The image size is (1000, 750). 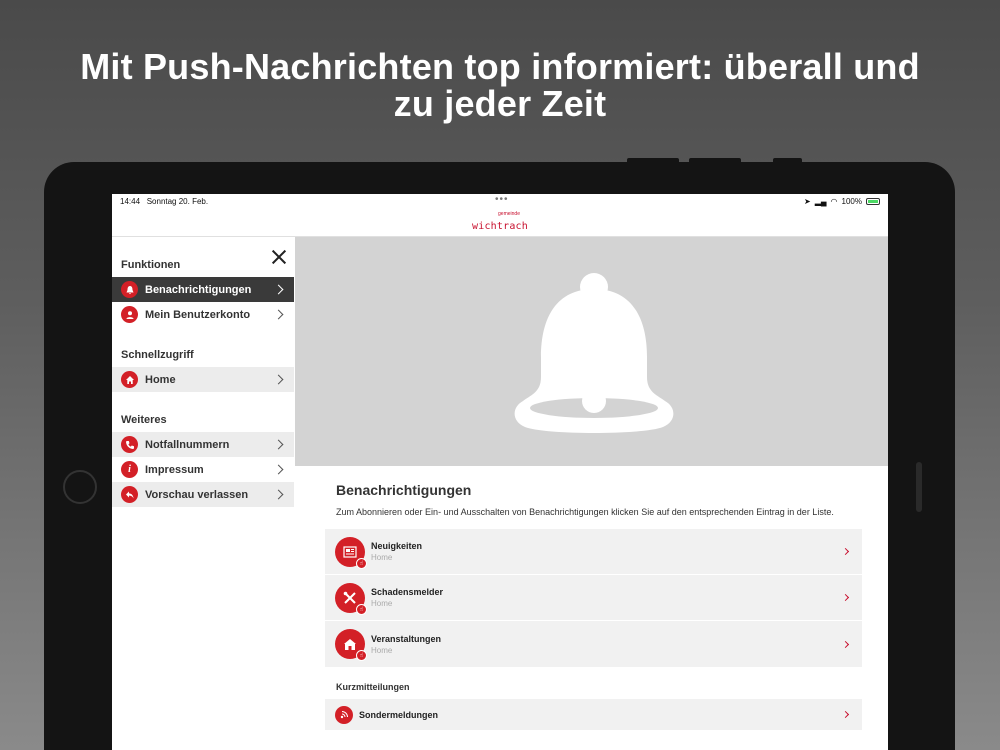 I want to click on home-button, so click(x=80, y=487).